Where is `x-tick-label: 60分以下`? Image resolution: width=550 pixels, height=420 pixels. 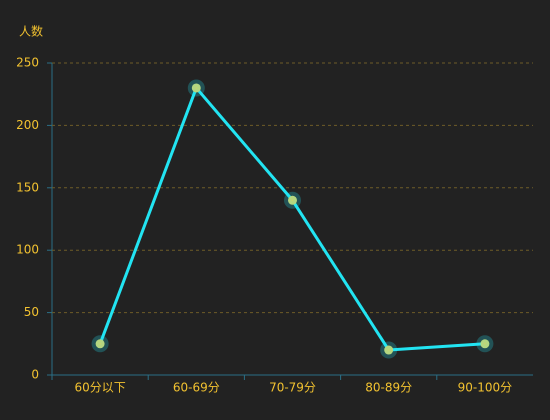
x-tick-label: 60分以下 is located at coordinates (99, 388).